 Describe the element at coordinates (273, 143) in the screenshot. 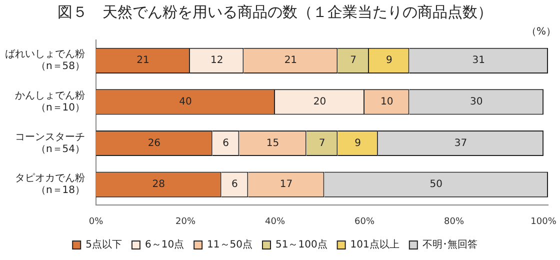

I see `data-label: 15` at that location.